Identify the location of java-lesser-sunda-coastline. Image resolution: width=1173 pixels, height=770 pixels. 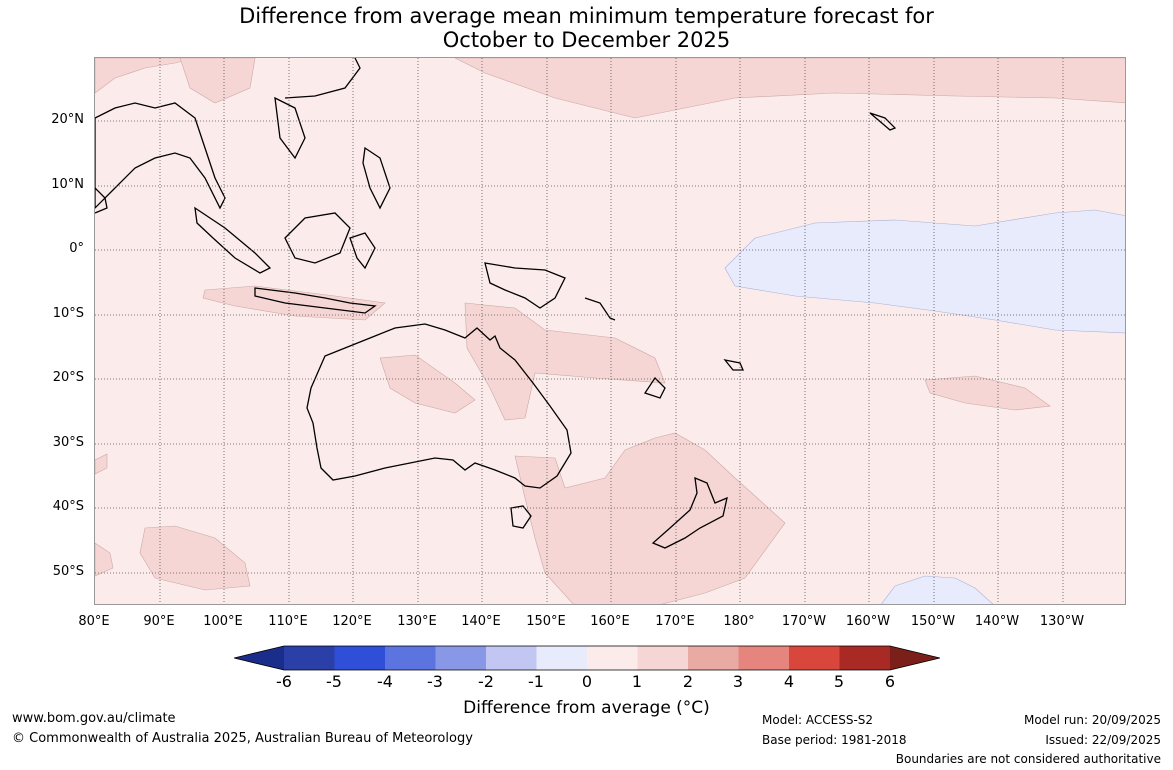
(315, 300).